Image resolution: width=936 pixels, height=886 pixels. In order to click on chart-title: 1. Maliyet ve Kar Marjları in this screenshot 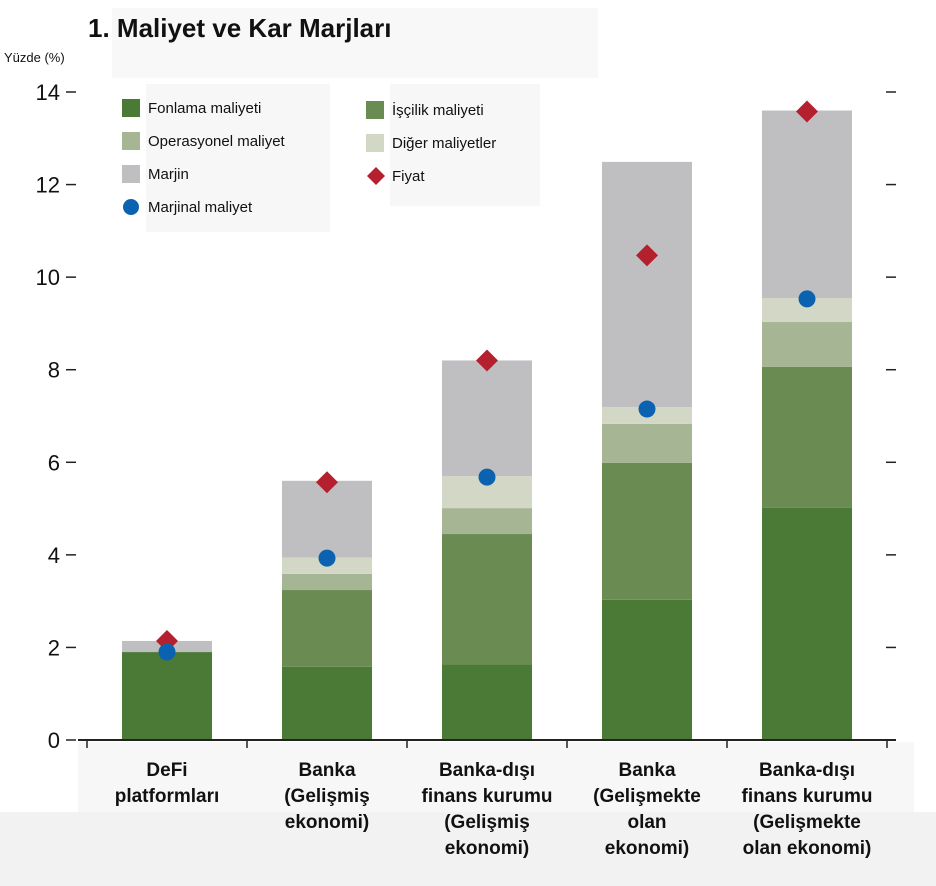, I will do `click(239, 28)`.